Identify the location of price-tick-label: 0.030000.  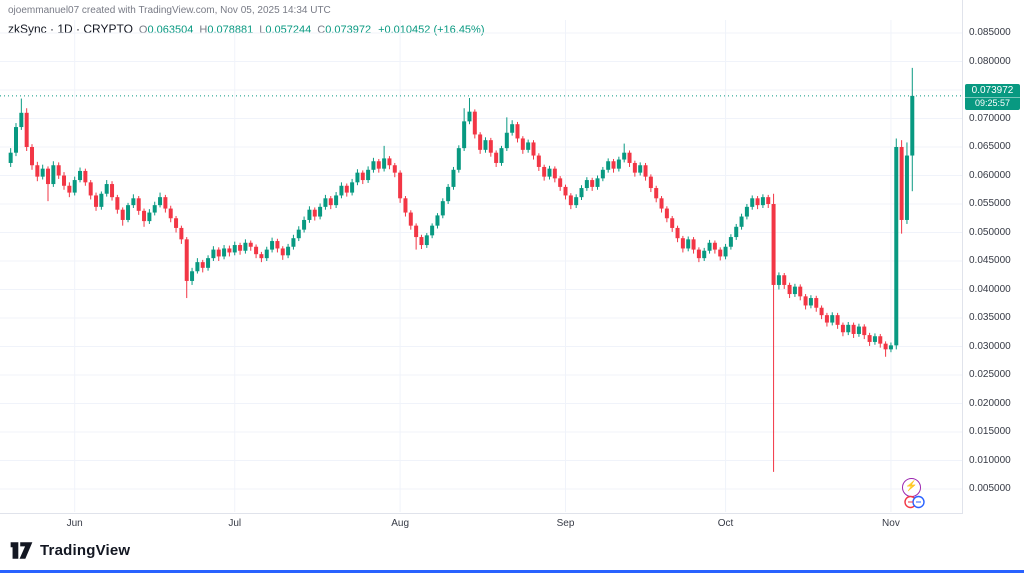
(990, 346).